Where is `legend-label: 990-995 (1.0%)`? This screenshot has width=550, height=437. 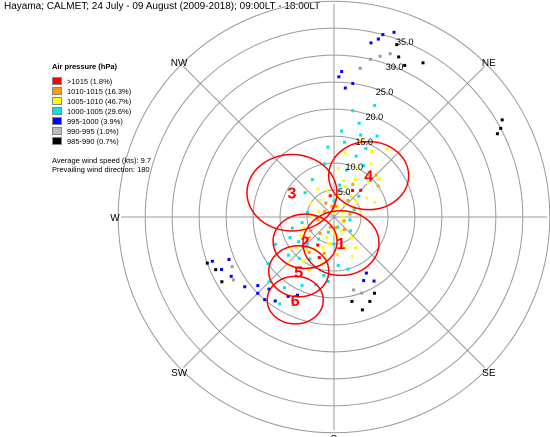 legend-label: 990-995 (1.0%) is located at coordinates (93, 131).